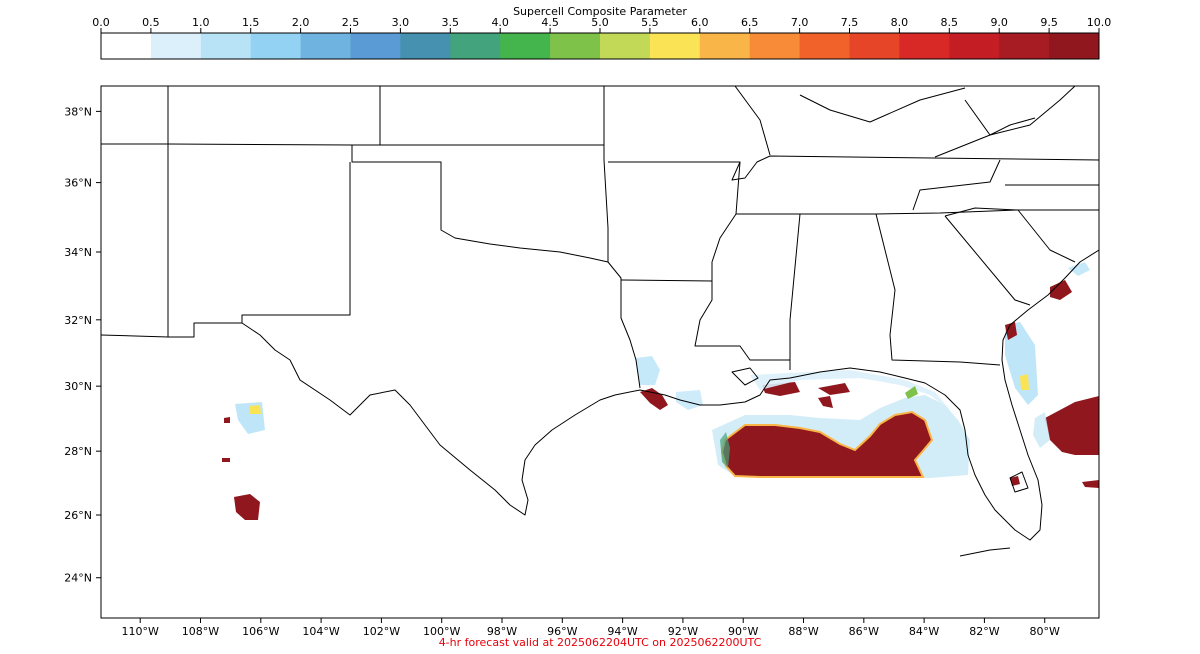 Image resolution: width=1200 pixels, height=654 pixels. I want to click on longitude-label: 88°W, so click(803, 631).